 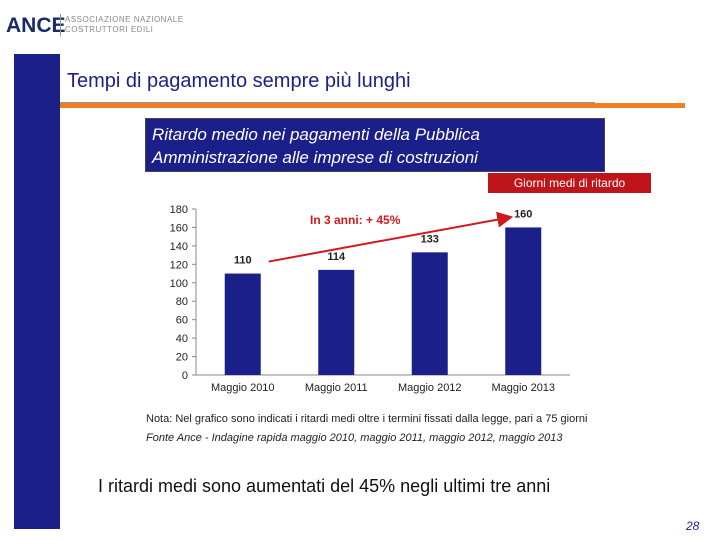 What do you see at coordinates (693, 526) in the screenshot?
I see `page-number: 28` at bounding box center [693, 526].